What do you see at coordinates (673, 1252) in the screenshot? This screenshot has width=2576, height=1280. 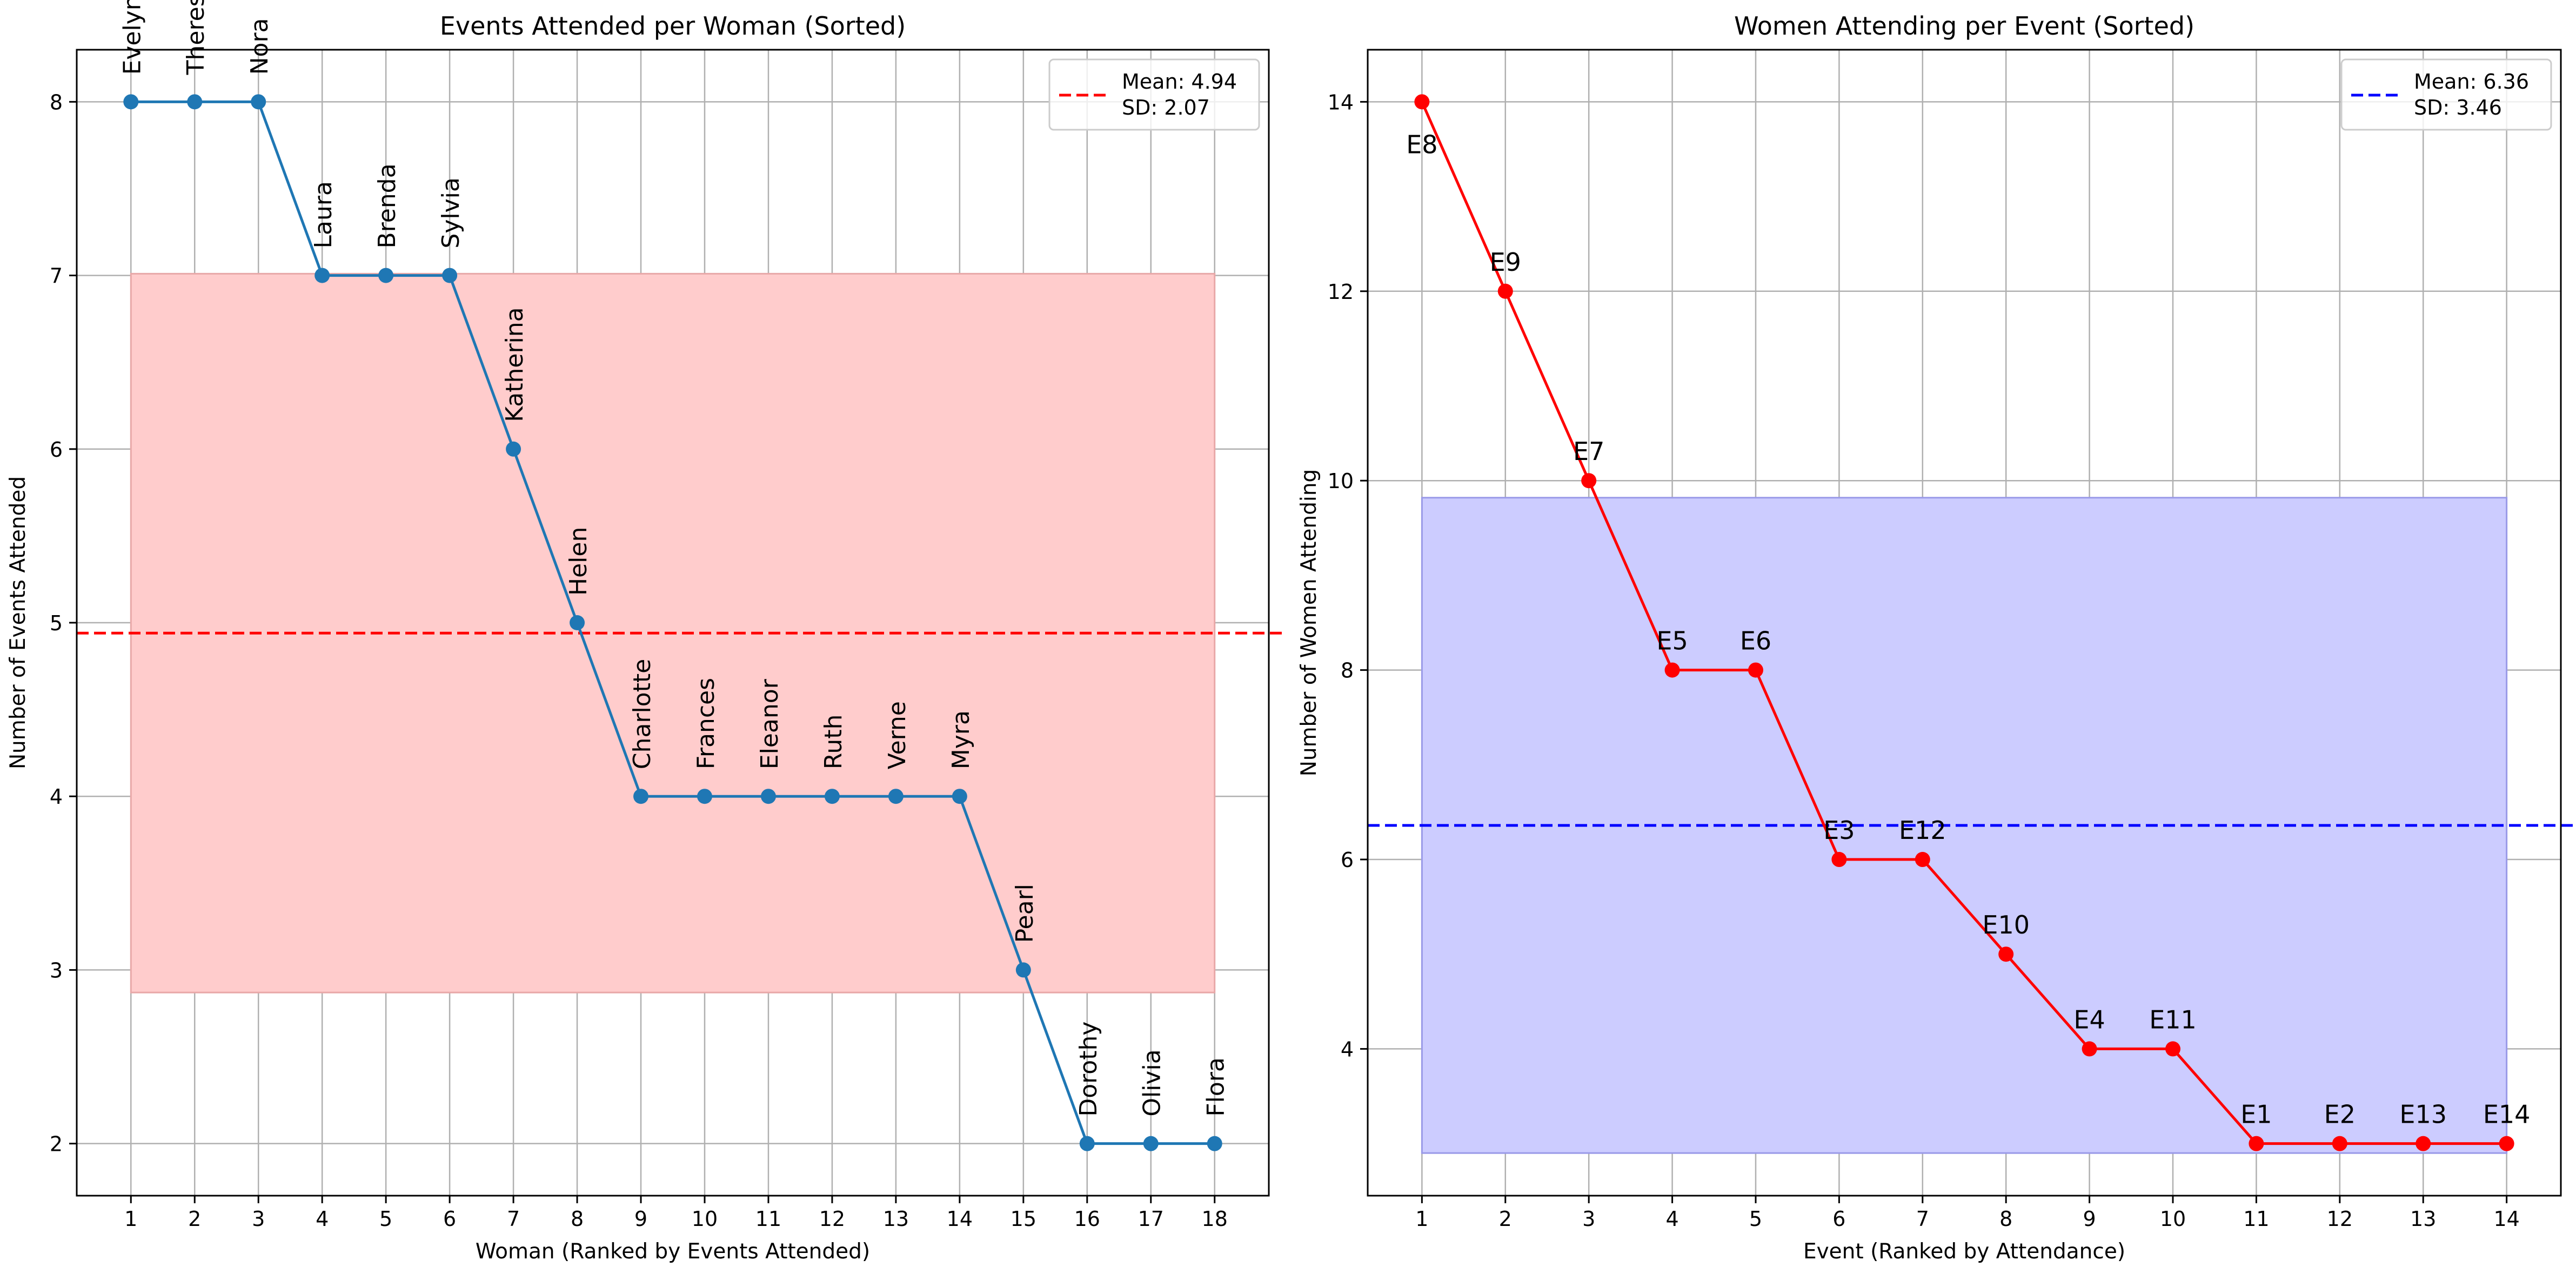 I see `x-axis-label: Woman (Ranked by Events Attended)` at bounding box center [673, 1252].